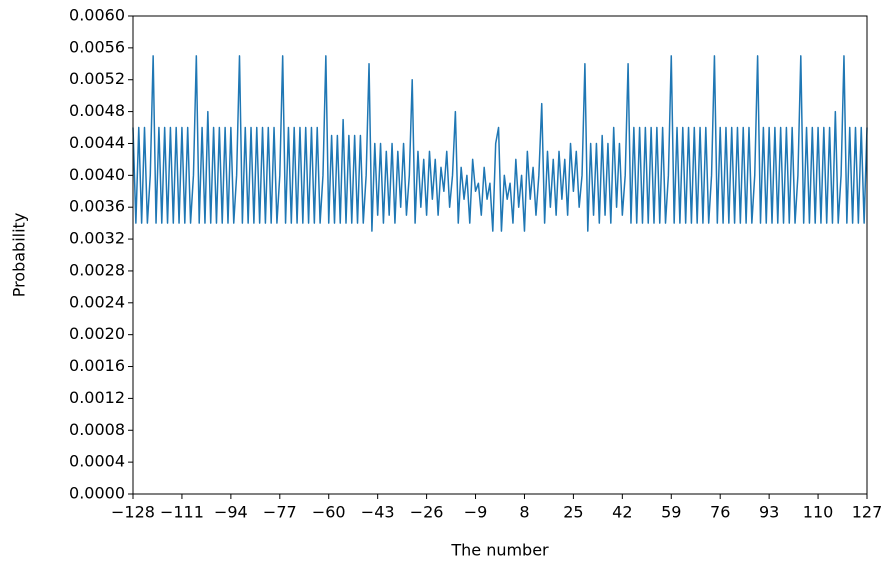 This screenshot has height=565, width=889. Describe the element at coordinates (573, 512) in the screenshot. I see `x-tick-label: 25` at that location.